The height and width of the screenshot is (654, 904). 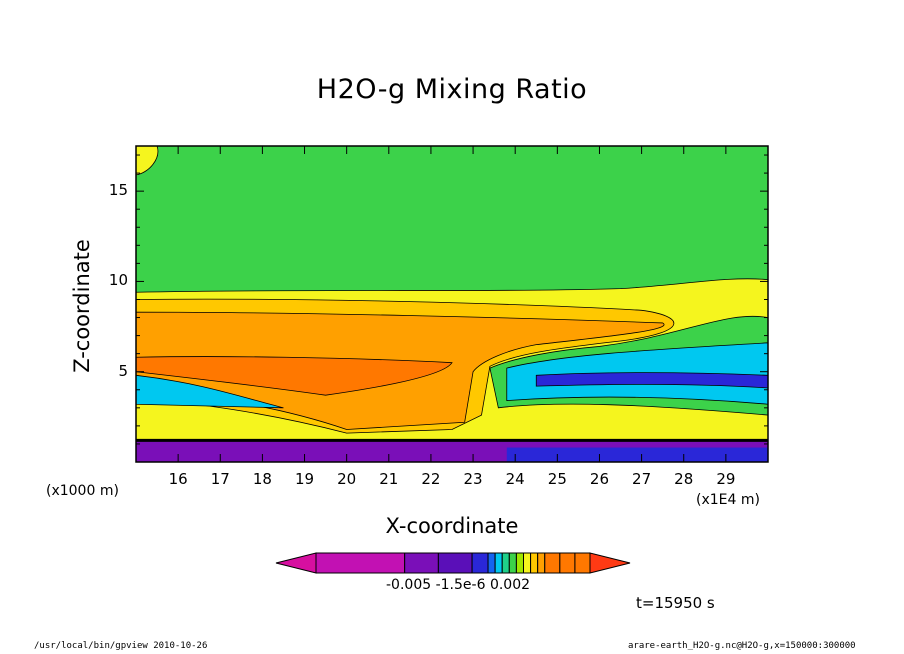 What do you see at coordinates (262, 479) in the screenshot?
I see `x-tick-label: 18` at bounding box center [262, 479].